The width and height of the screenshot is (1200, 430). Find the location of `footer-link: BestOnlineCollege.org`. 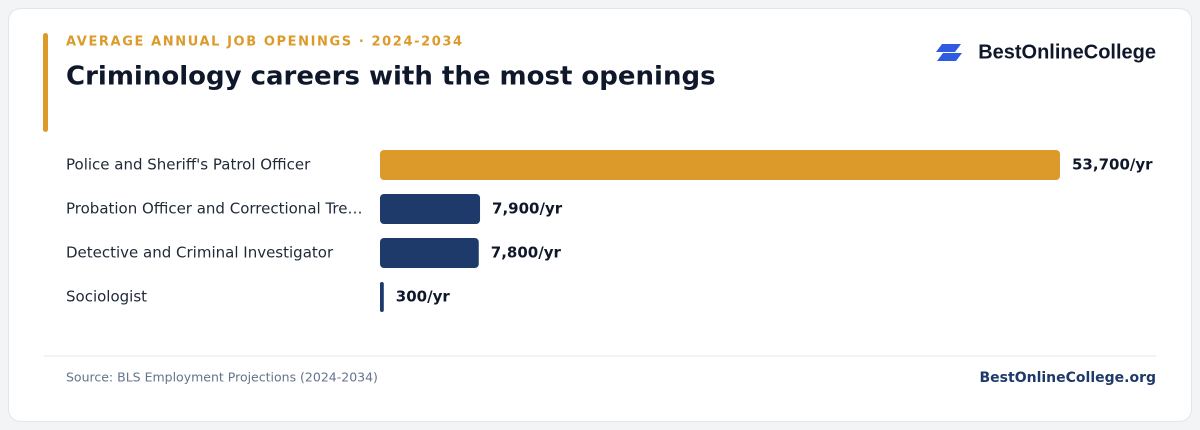

footer-link: BestOnlineCollege.org is located at coordinates (1068, 378).